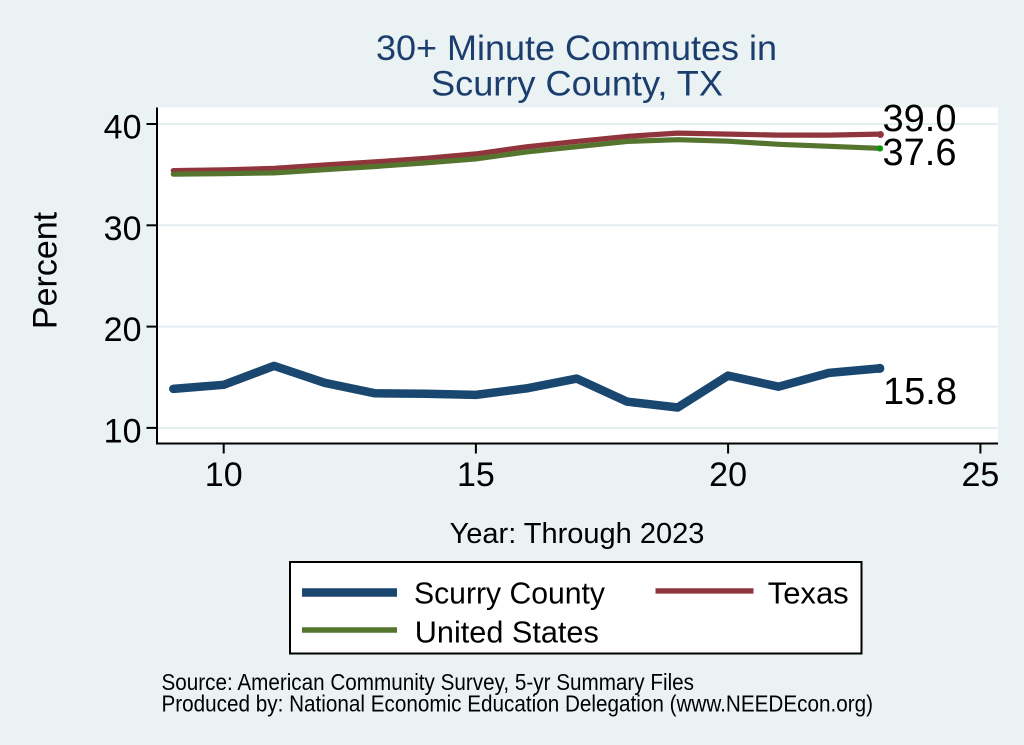 The image size is (1024, 745). Describe the element at coordinates (46, 270) in the screenshot. I see `svg-text: Percent` at that location.